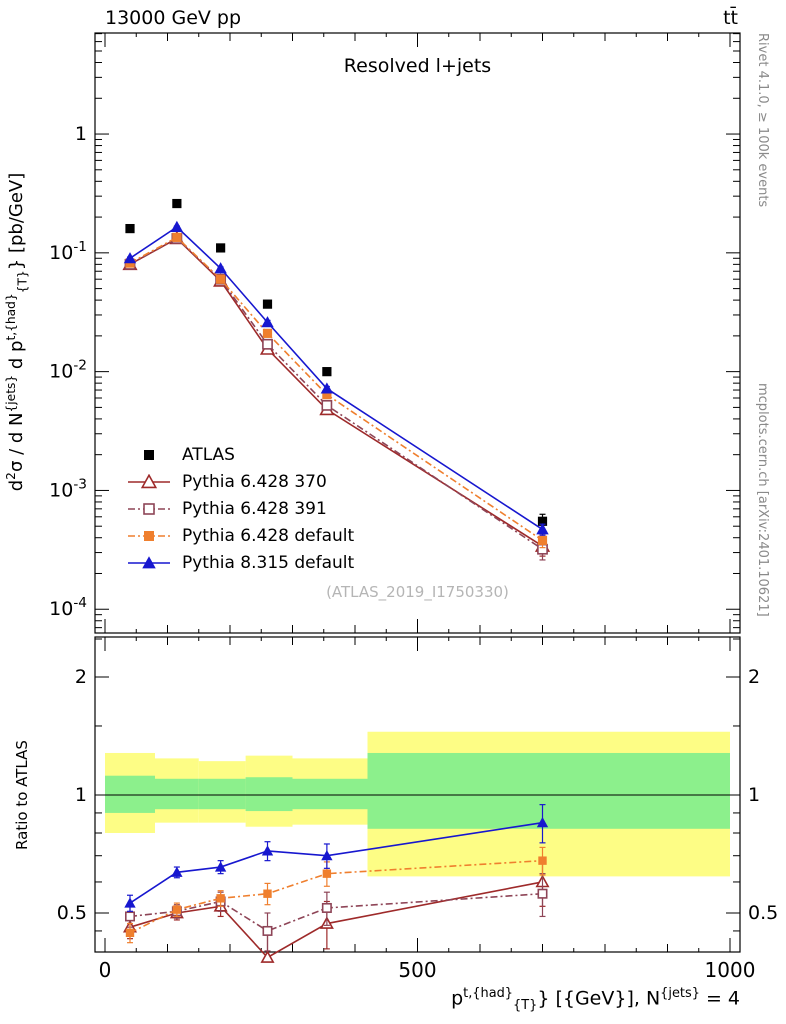 This screenshot has height=1024, width=786. I want to click on open-triangle-marker-icon, so click(149, 480).